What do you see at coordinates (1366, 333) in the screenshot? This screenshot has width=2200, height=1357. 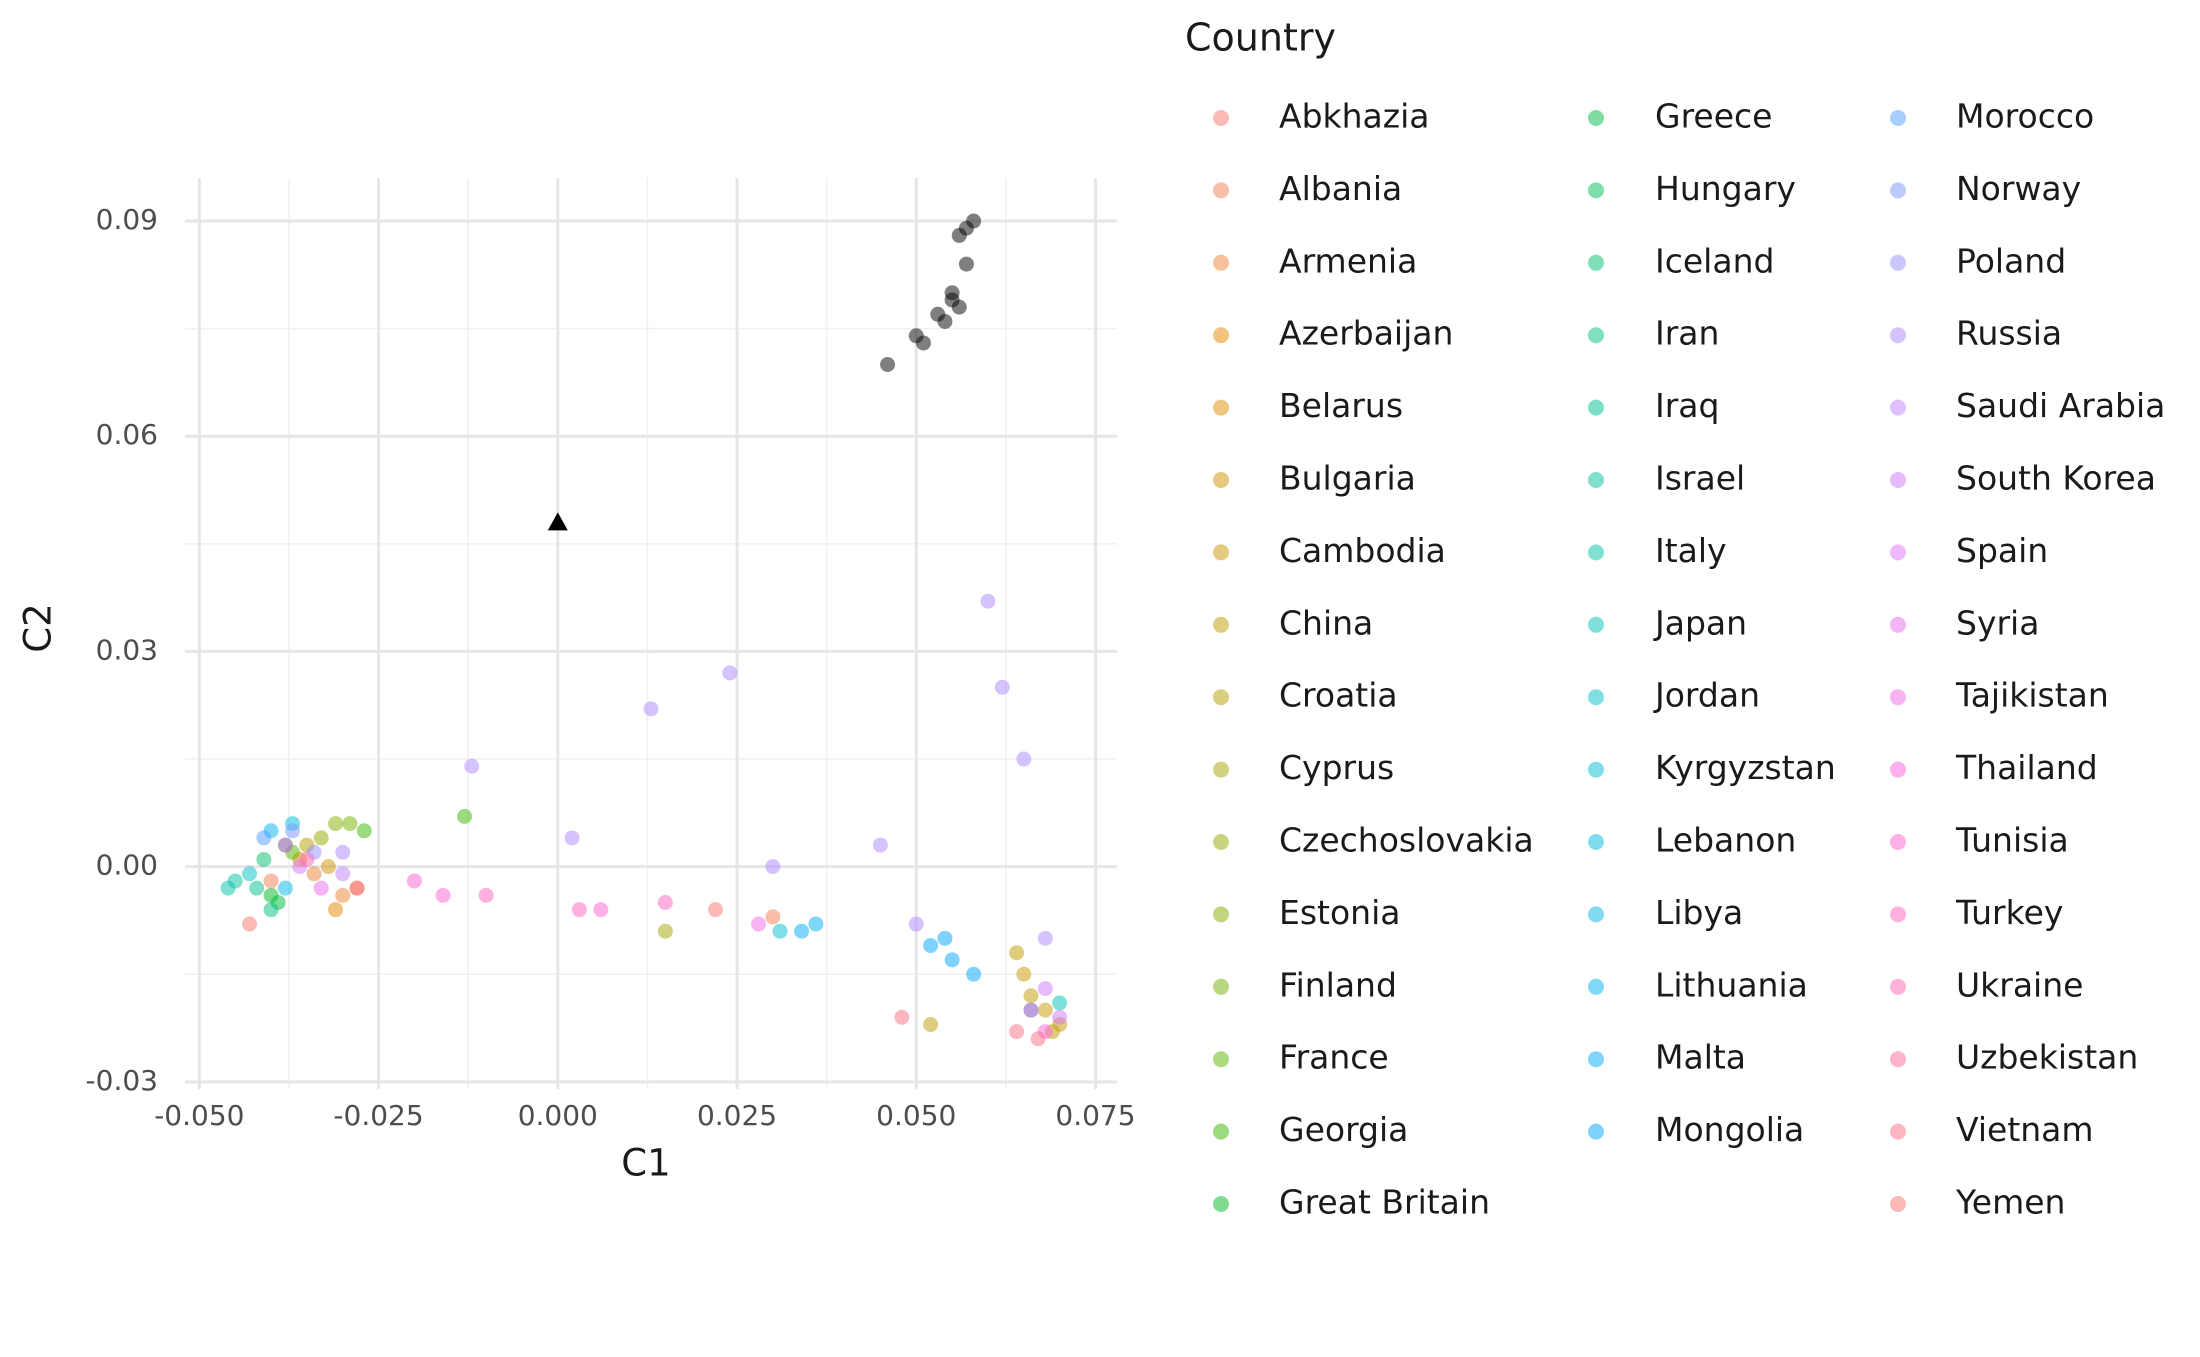 I see `legend-label: Azerbaijan` at bounding box center [1366, 333].